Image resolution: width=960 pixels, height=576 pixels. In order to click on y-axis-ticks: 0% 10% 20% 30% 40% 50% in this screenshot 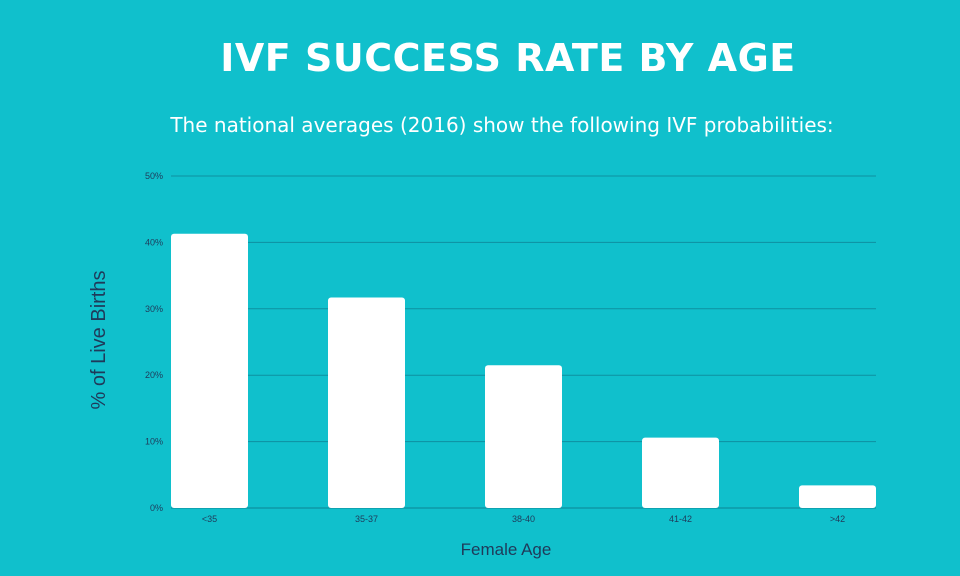, I will do `click(154, 342)`.